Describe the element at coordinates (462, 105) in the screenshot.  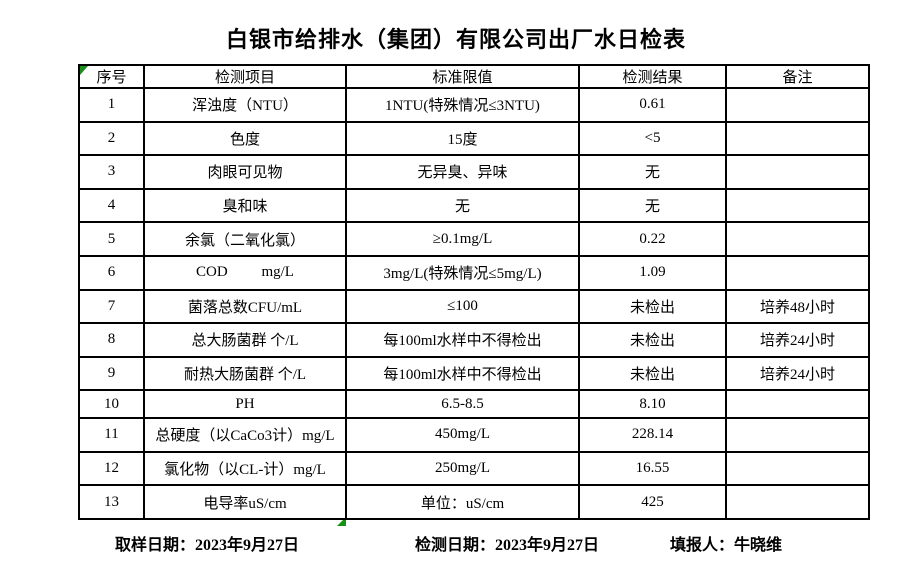
I see `cell-limit: 1NTU(特殊情况≤3NTU)` at that location.